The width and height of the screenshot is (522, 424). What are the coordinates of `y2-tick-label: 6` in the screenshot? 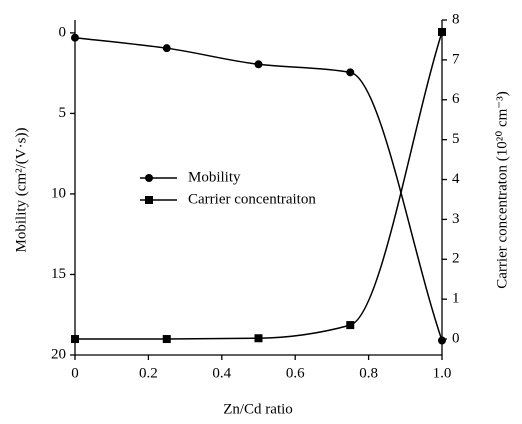 It's located at (456, 99).